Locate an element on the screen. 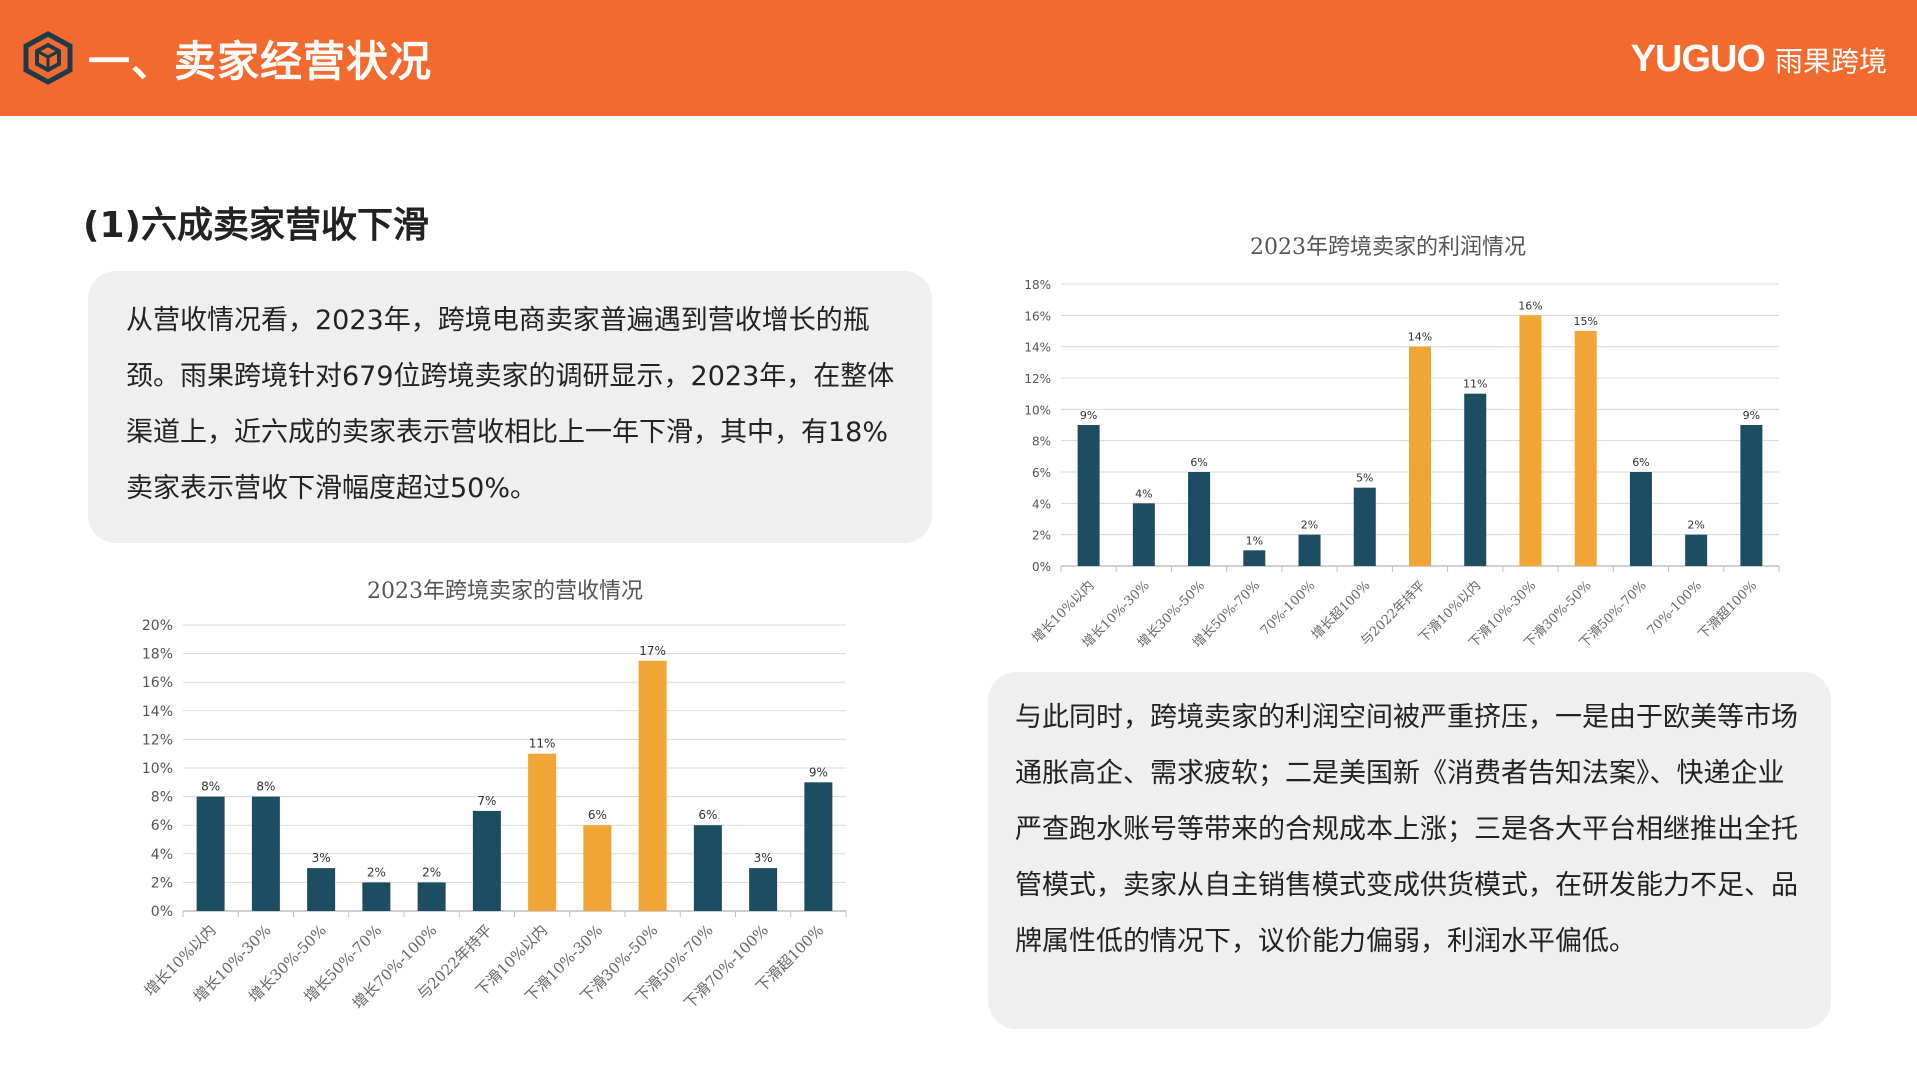 The height and width of the screenshot is (1080, 1917). data-label: 5% is located at coordinates (1364, 478).